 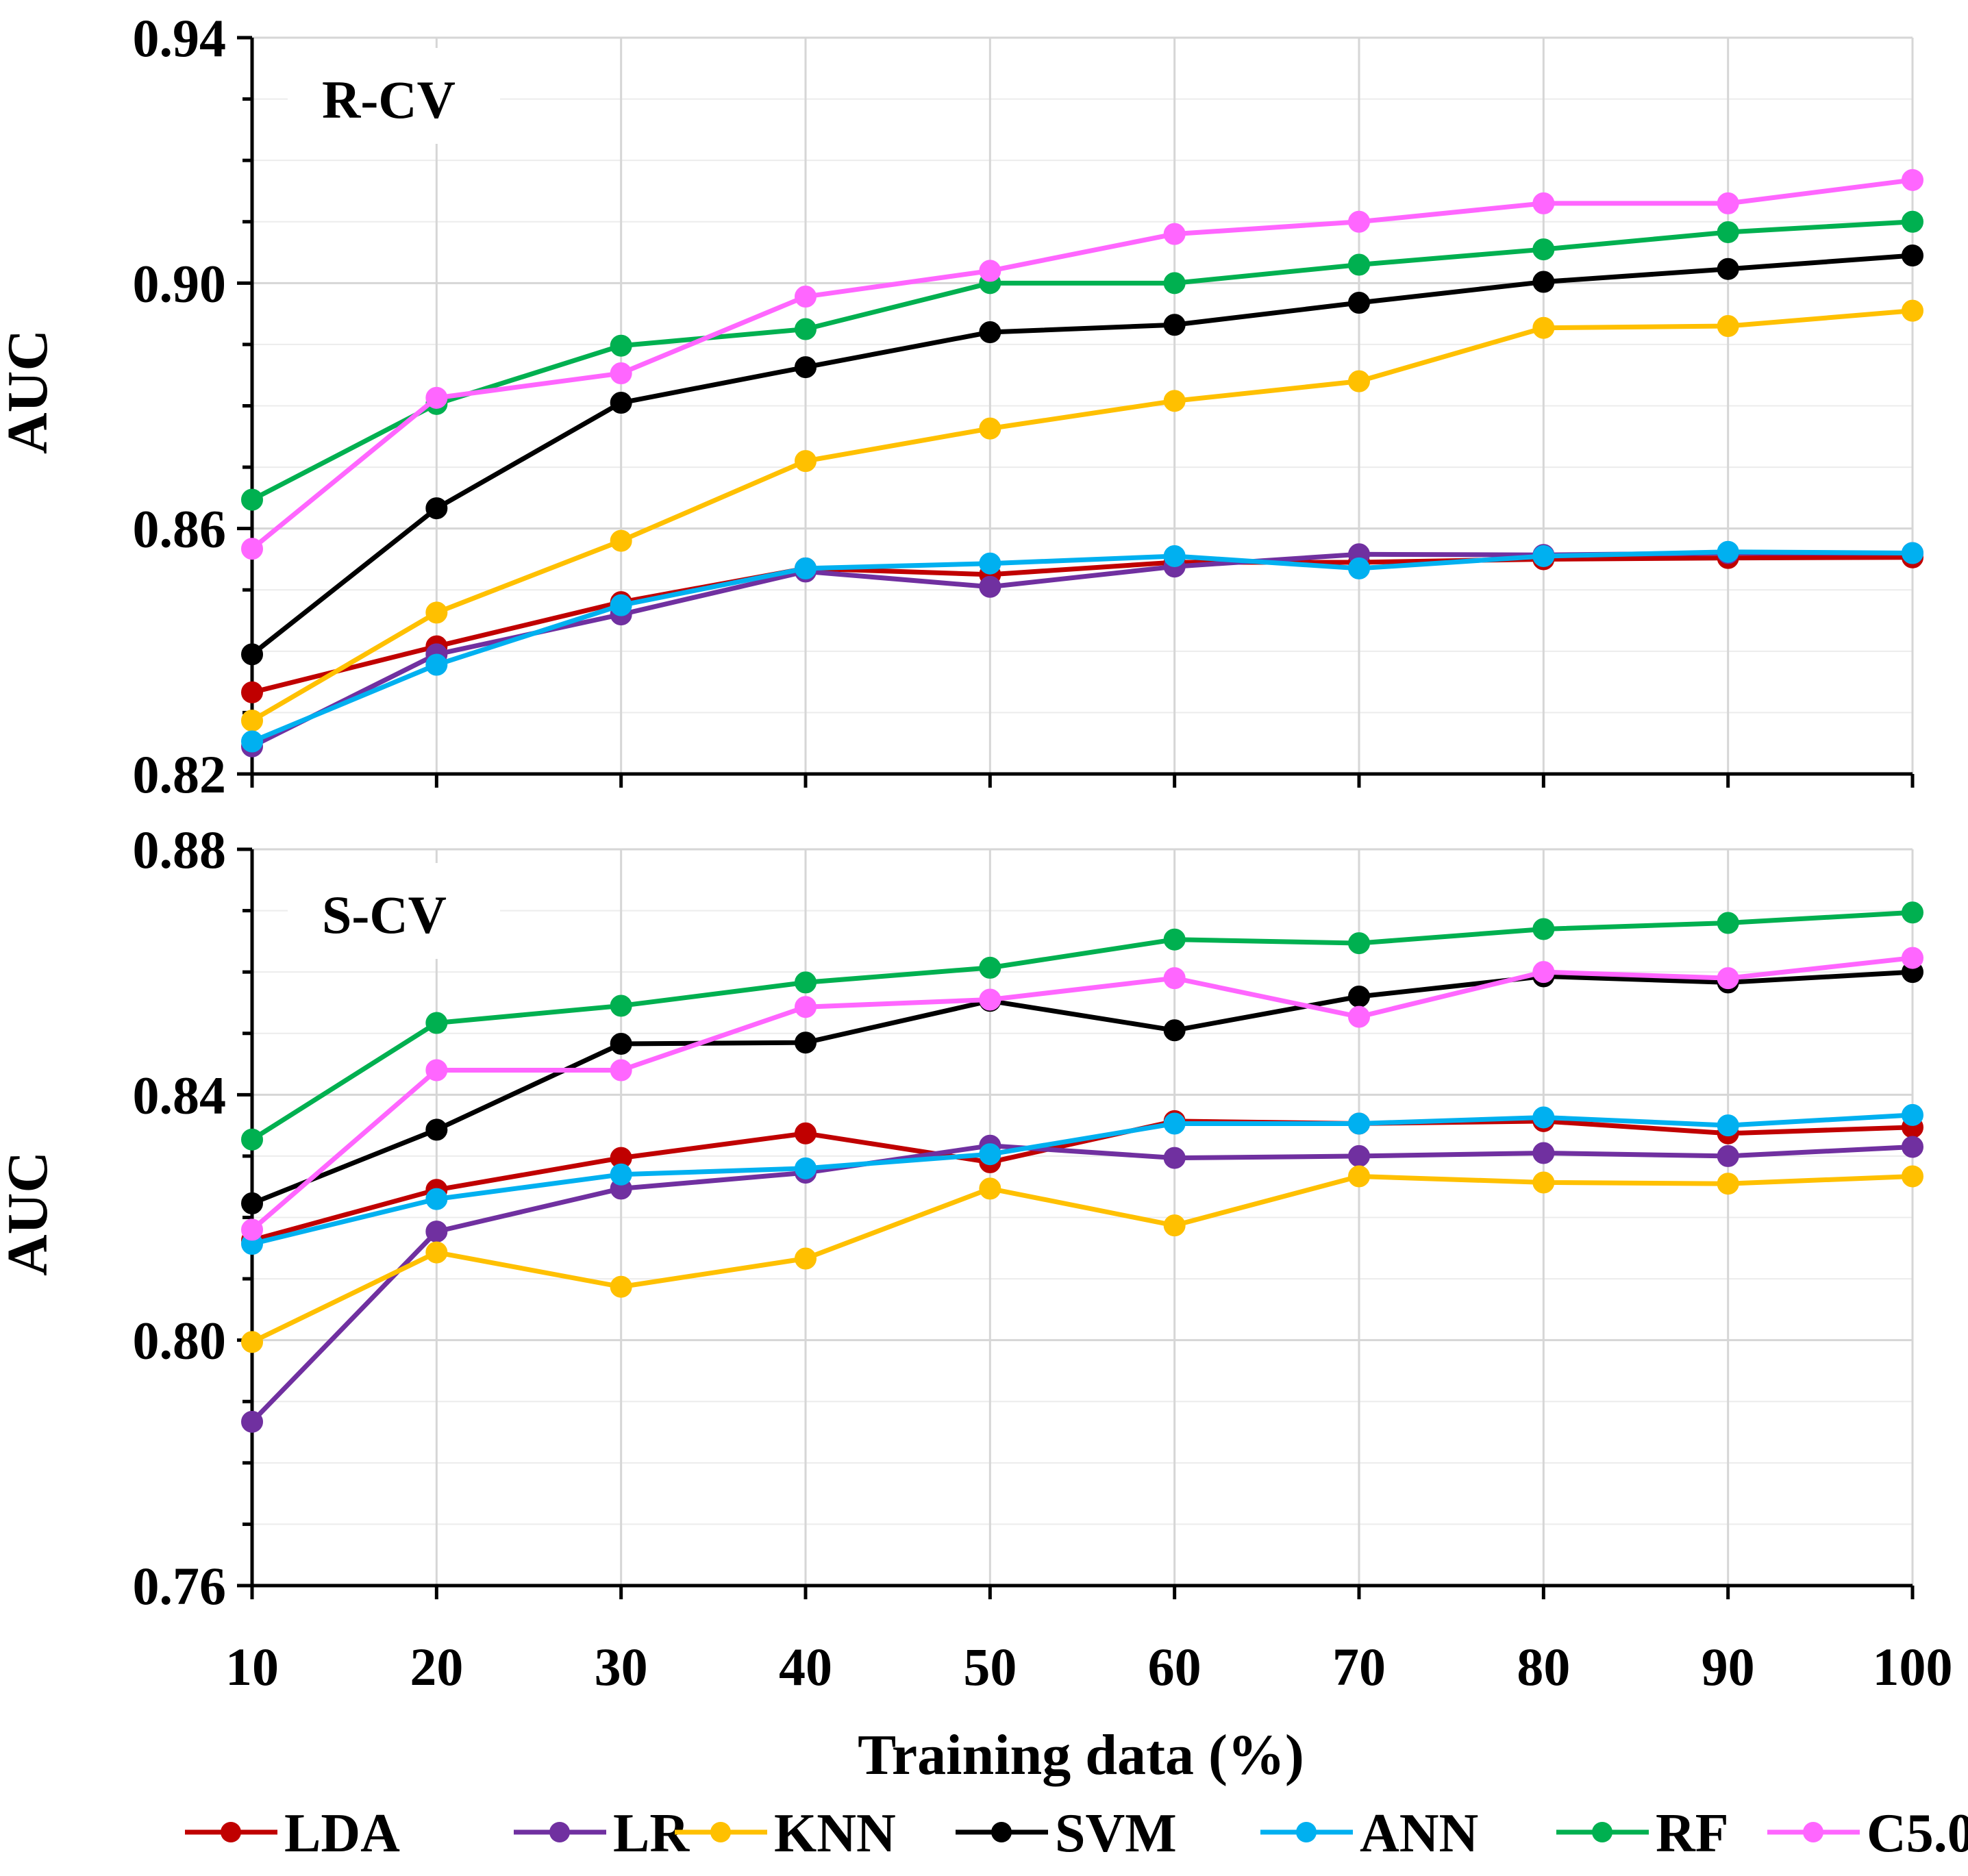 I want to click on series-line-rf-r-cv, so click(x=1082, y=360).